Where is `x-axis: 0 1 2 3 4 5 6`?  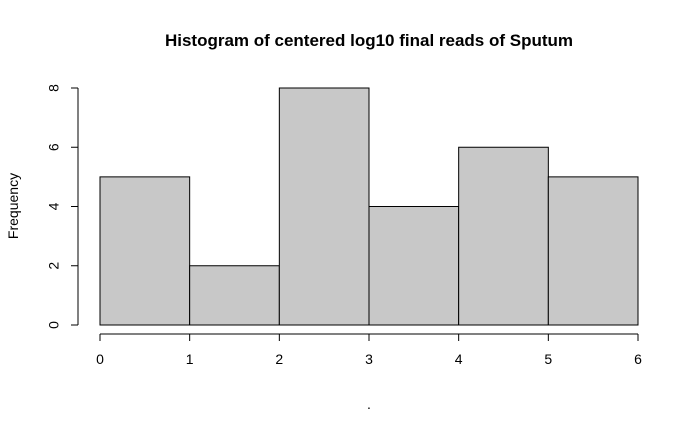
x-axis: 0 1 2 3 4 5 6 is located at coordinates (369, 350).